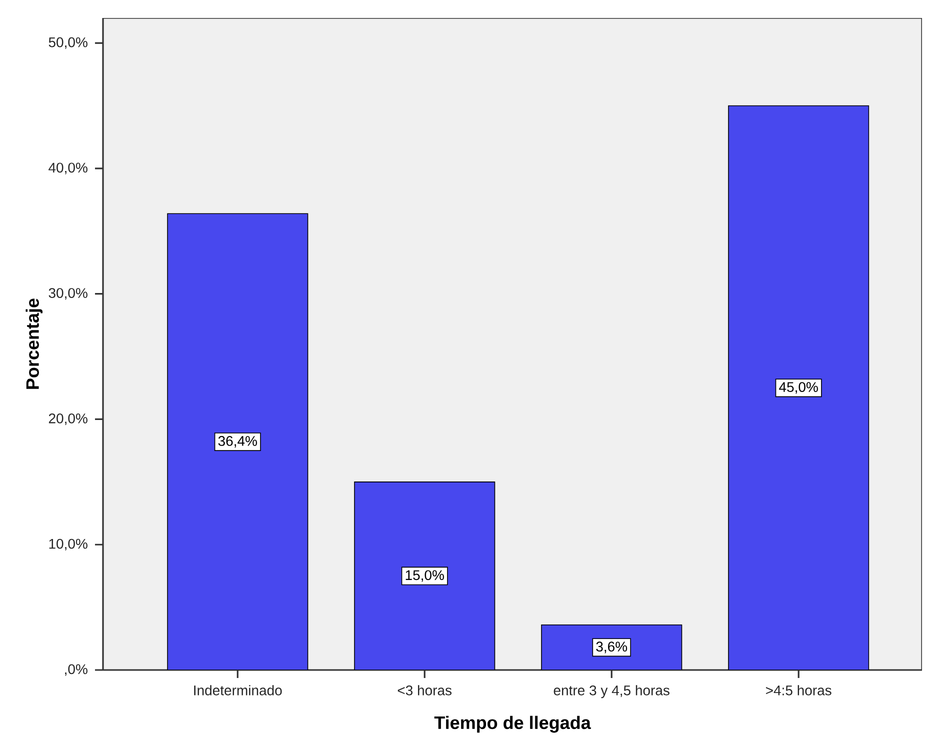 The image size is (926, 741). Describe the element at coordinates (425, 690) in the screenshot. I see `x-tick-label: <3 horas` at that location.